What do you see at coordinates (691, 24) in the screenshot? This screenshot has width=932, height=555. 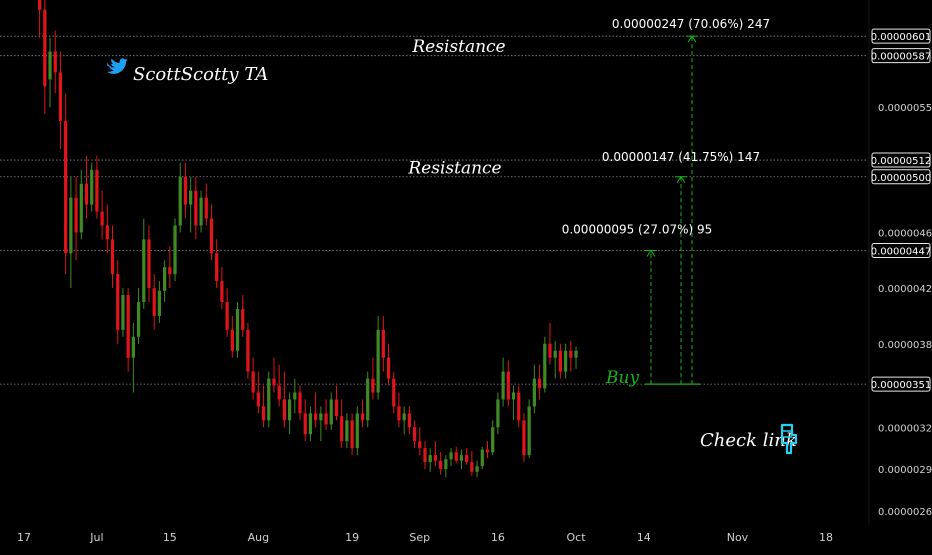 I see `target-label-3: 0.00000247 (70.06%) 247` at bounding box center [691, 24].